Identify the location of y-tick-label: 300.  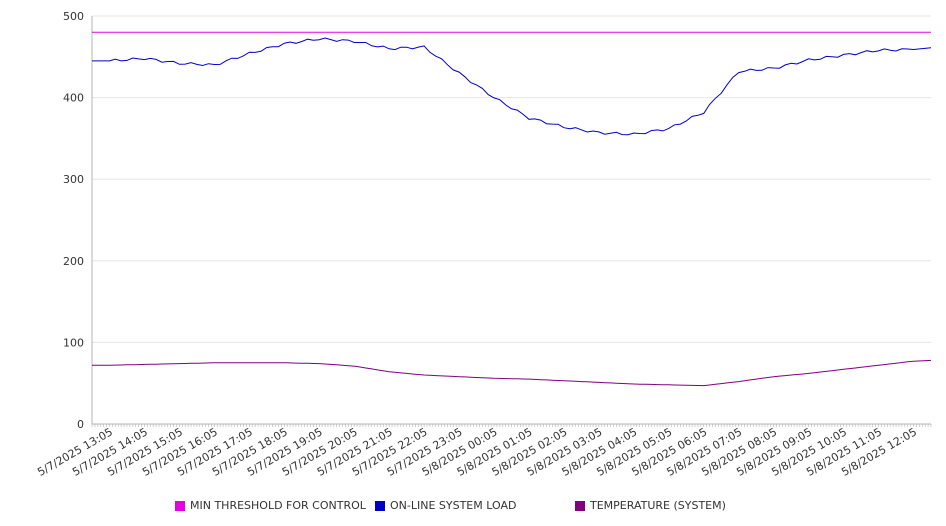
(73, 179).